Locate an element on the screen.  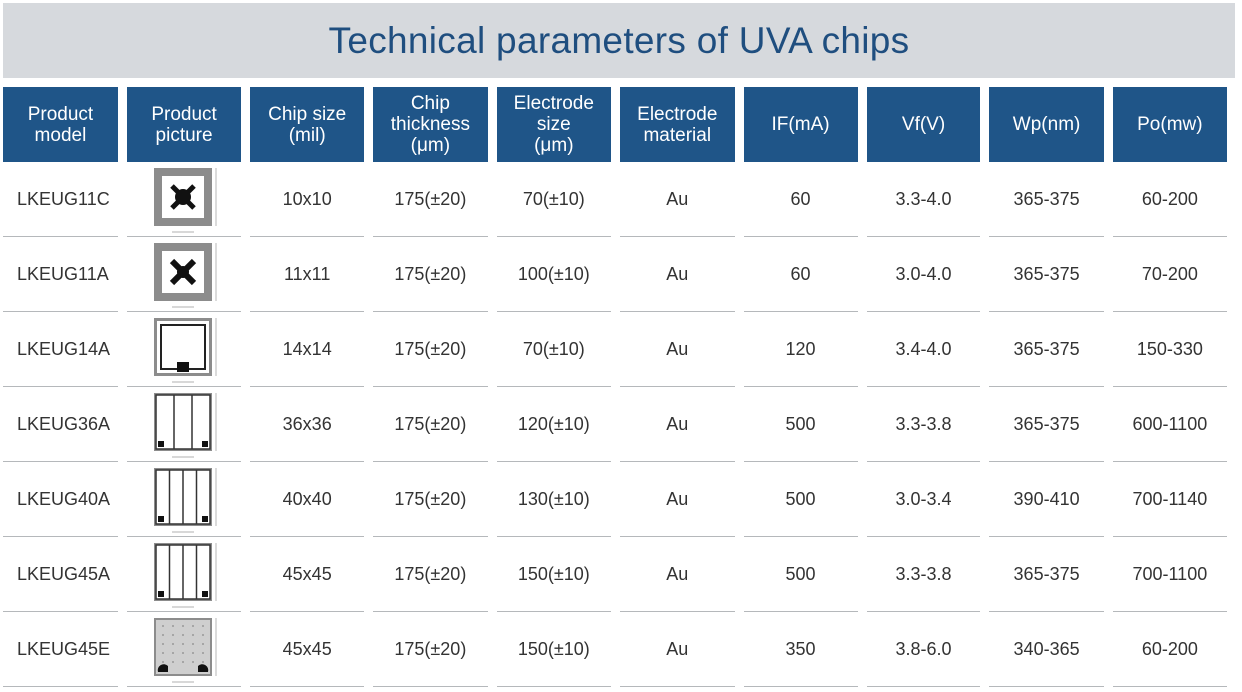
column-header: Electrode material is located at coordinates (677, 124).